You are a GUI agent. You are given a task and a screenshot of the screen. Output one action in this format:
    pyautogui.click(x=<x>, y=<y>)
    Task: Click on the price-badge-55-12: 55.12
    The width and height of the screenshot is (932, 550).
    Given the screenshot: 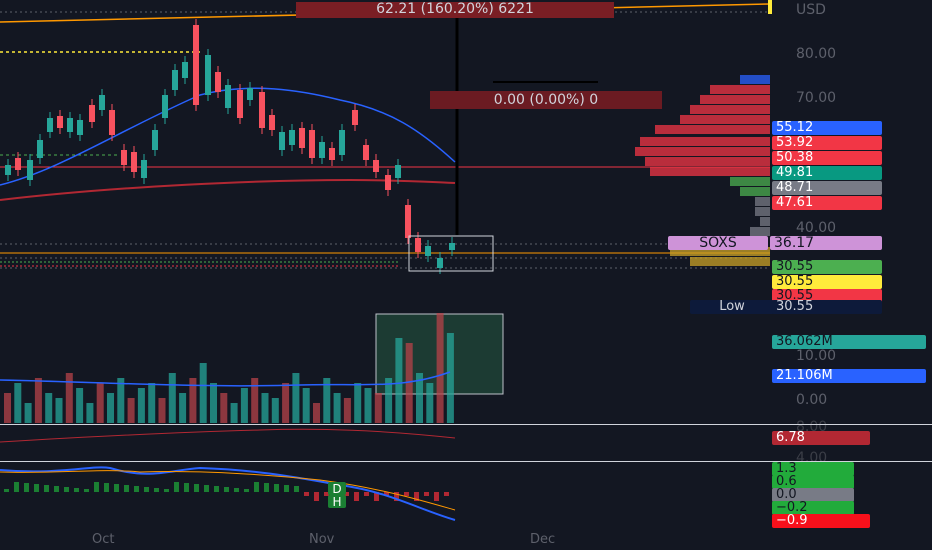 What is the action you would take?
    pyautogui.click(x=827, y=128)
    